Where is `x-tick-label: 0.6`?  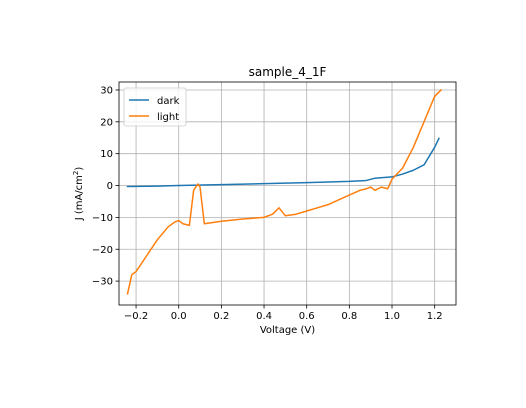 x-tick-label: 0.6 is located at coordinates (307, 316).